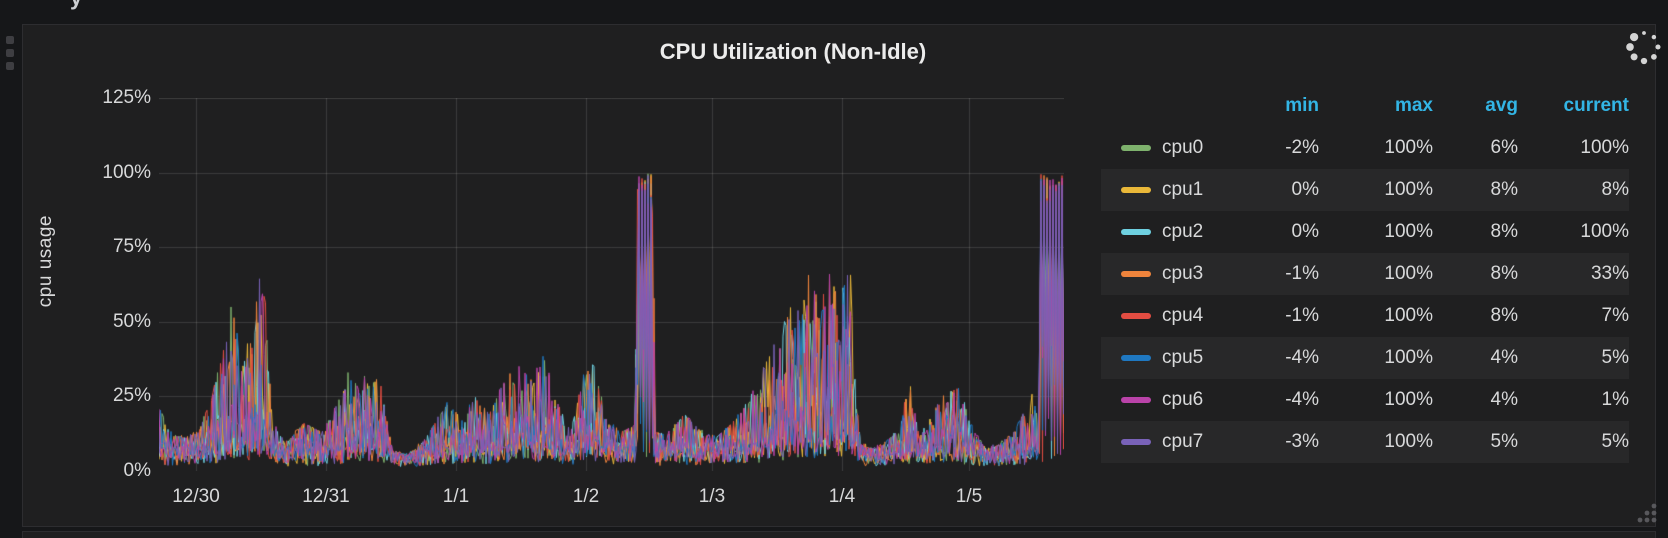  I want to click on legend-value-current: 7%, so click(1615, 315).